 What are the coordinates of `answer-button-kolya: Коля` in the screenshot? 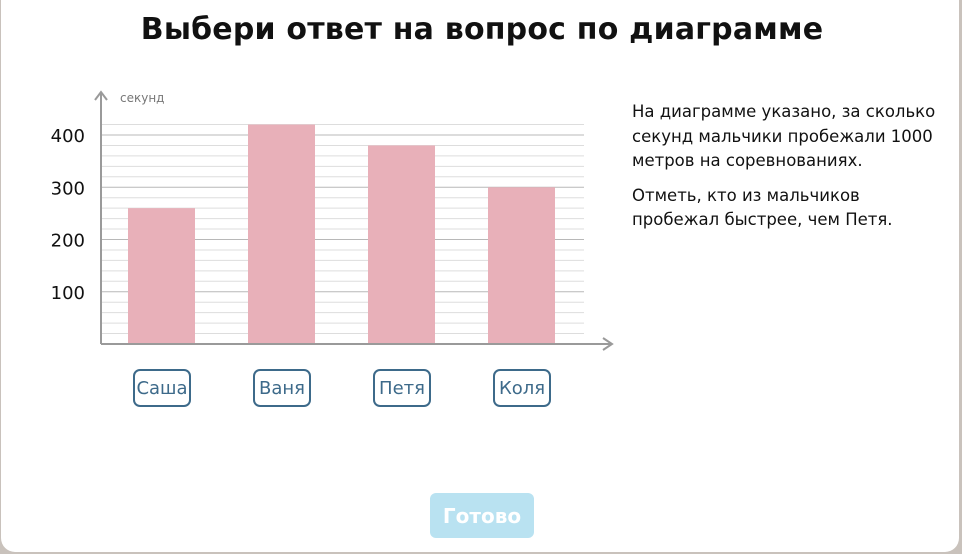 It's located at (522, 388).